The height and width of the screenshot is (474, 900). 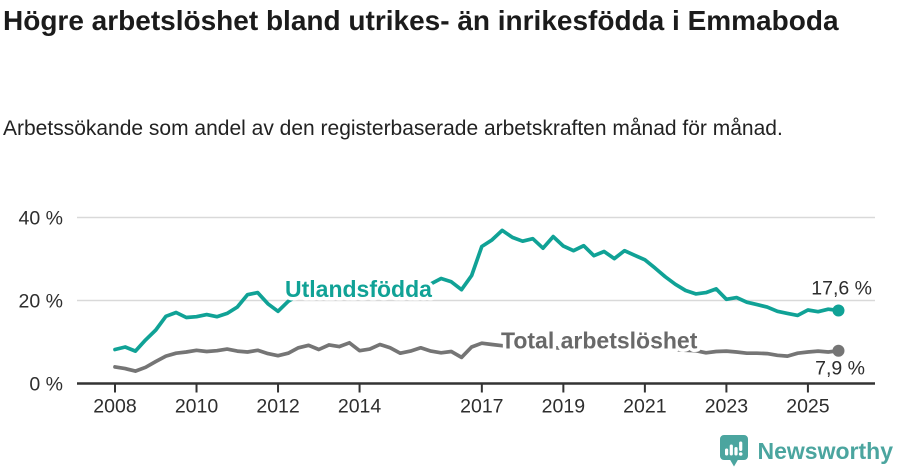 I want to click on y-tick-label: 40 %, so click(x=41, y=219).